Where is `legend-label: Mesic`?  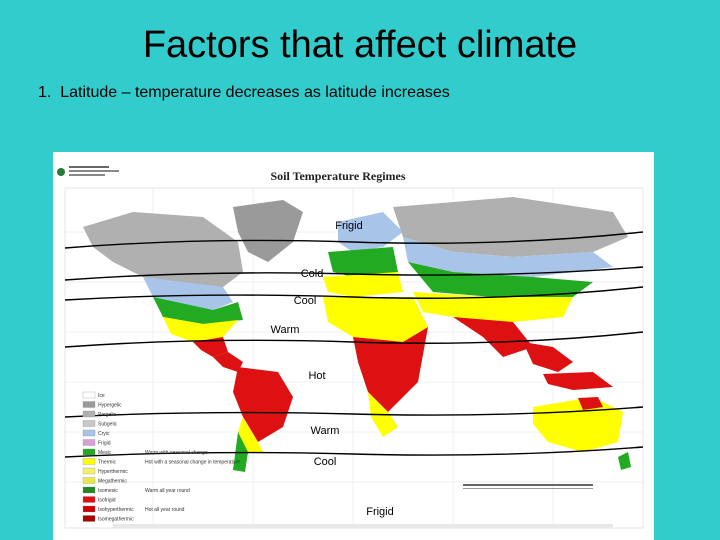
legend-label: Mesic is located at coordinates (105, 453).